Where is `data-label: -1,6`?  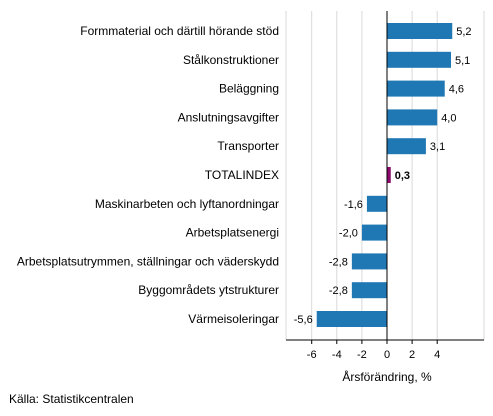
data-label: -1,6 is located at coordinates (353, 205).